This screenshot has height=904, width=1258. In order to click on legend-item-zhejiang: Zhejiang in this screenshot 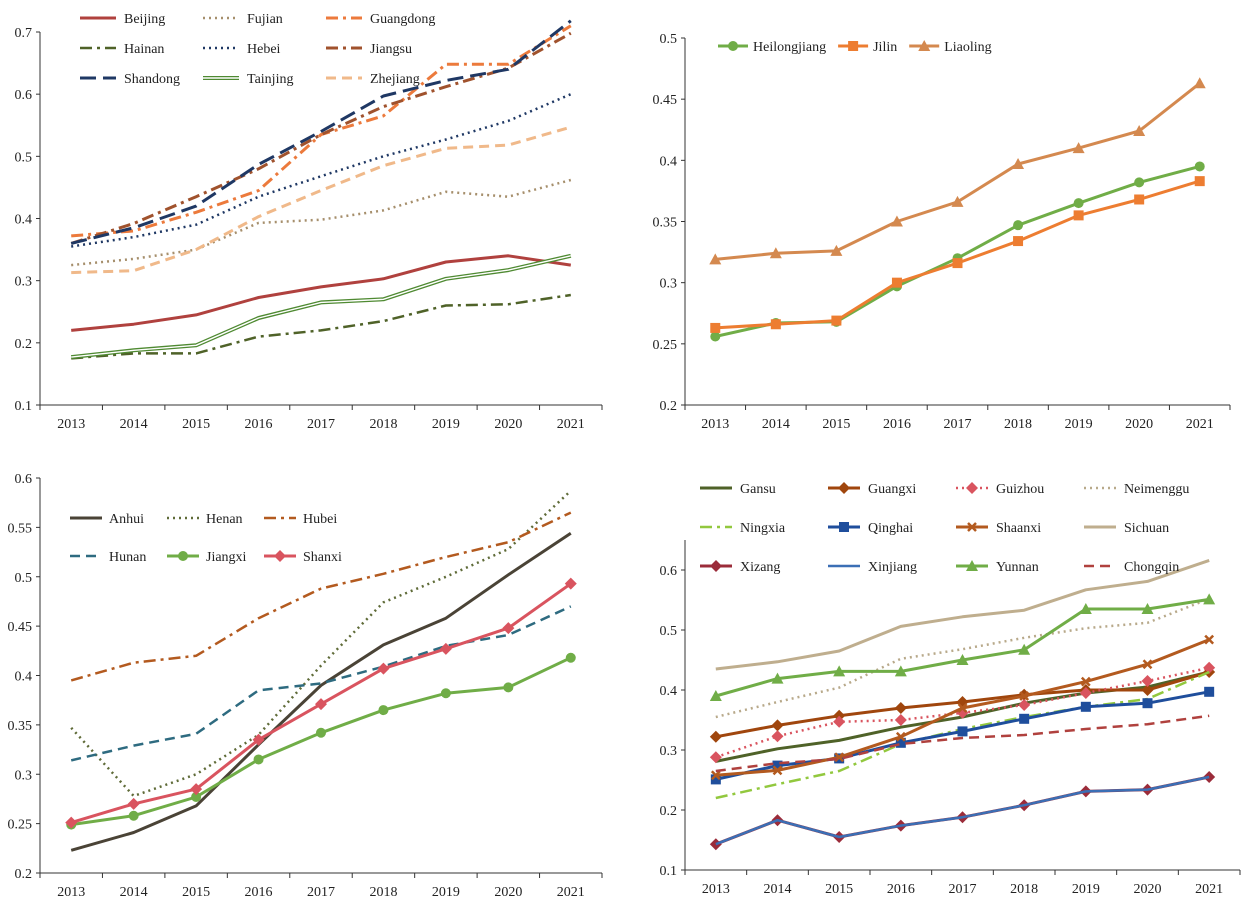, I will do `click(373, 79)`.